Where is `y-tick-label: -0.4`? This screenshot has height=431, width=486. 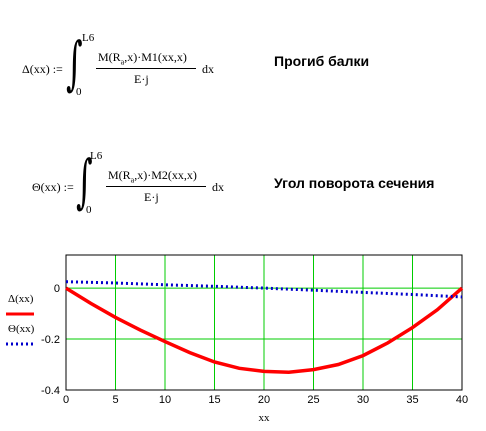 y-tick-label: -0.4 is located at coordinates (50, 391).